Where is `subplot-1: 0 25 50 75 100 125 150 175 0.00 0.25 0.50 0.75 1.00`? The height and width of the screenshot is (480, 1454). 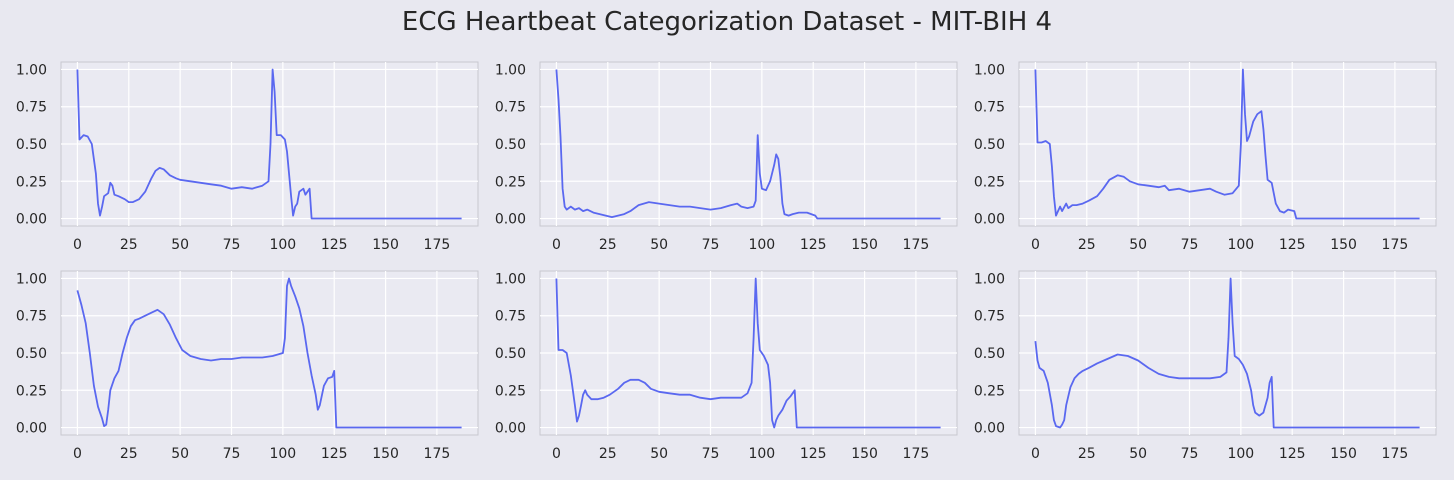
subplot-1: 0 25 50 75 100 125 150 175 0.00 0.25 0.50 0.75 1.00 is located at coordinates (247, 157).